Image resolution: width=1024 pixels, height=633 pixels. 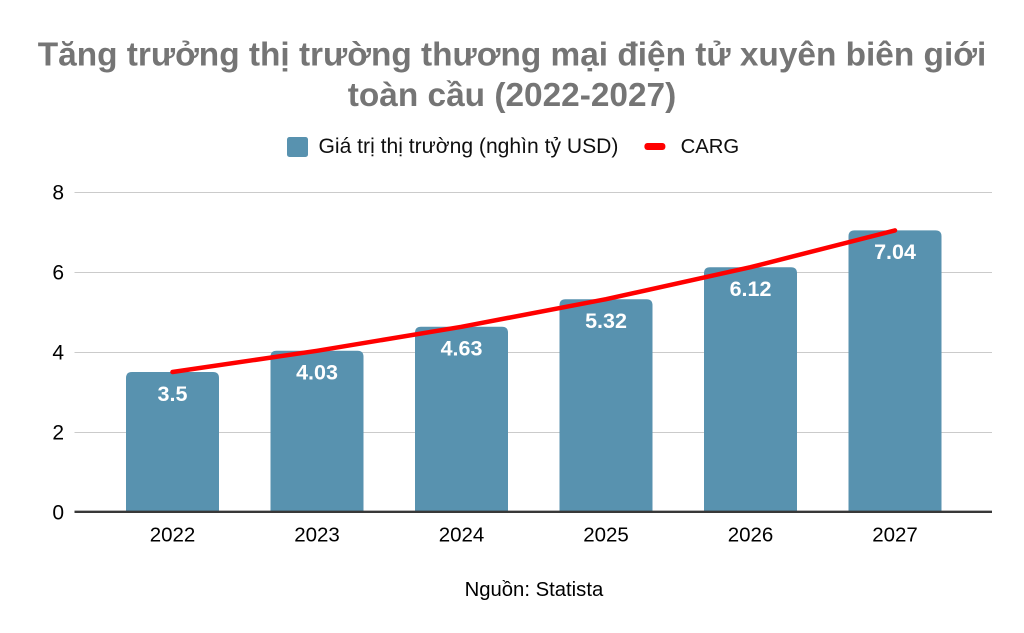 I want to click on svg-text: 5.32, so click(x=606, y=321).